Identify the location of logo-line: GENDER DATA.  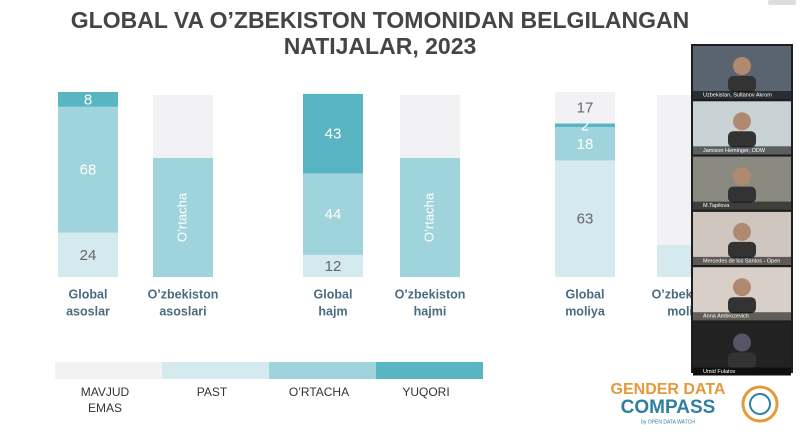
(668, 389).